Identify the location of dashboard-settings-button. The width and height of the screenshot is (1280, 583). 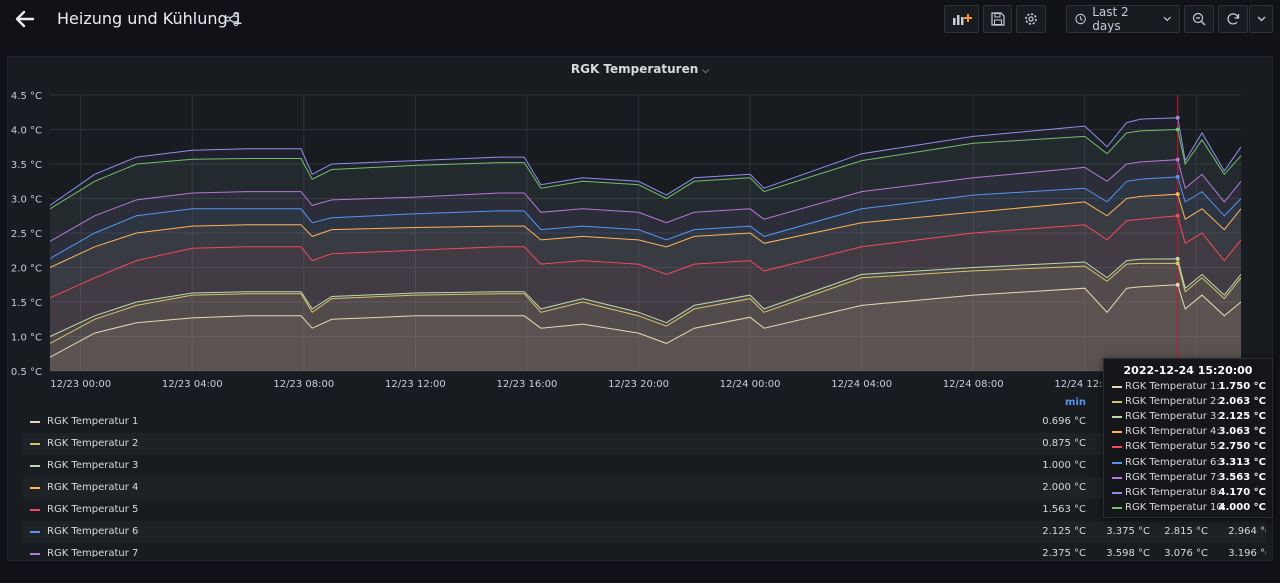
(1031, 19).